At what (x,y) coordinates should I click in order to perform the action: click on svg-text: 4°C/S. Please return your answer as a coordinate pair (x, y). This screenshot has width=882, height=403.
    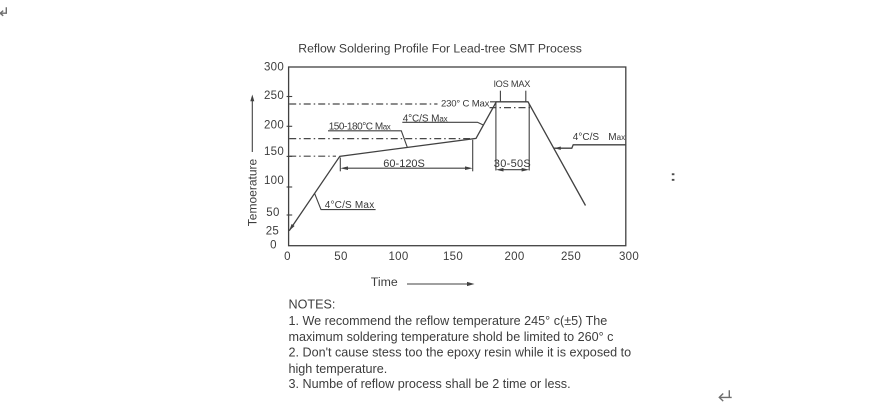
    Looking at the image, I should click on (586, 137).